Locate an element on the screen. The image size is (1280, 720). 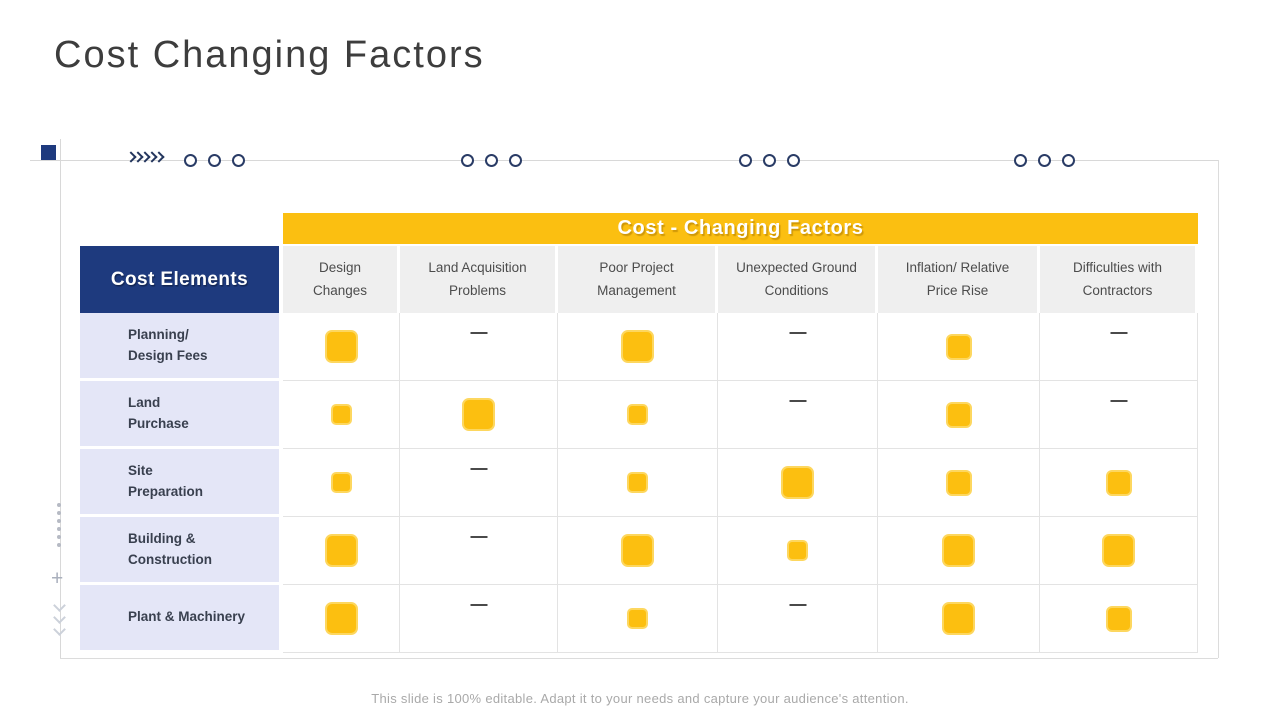
row-label: Planning/Design Fees is located at coordinates (181, 347).